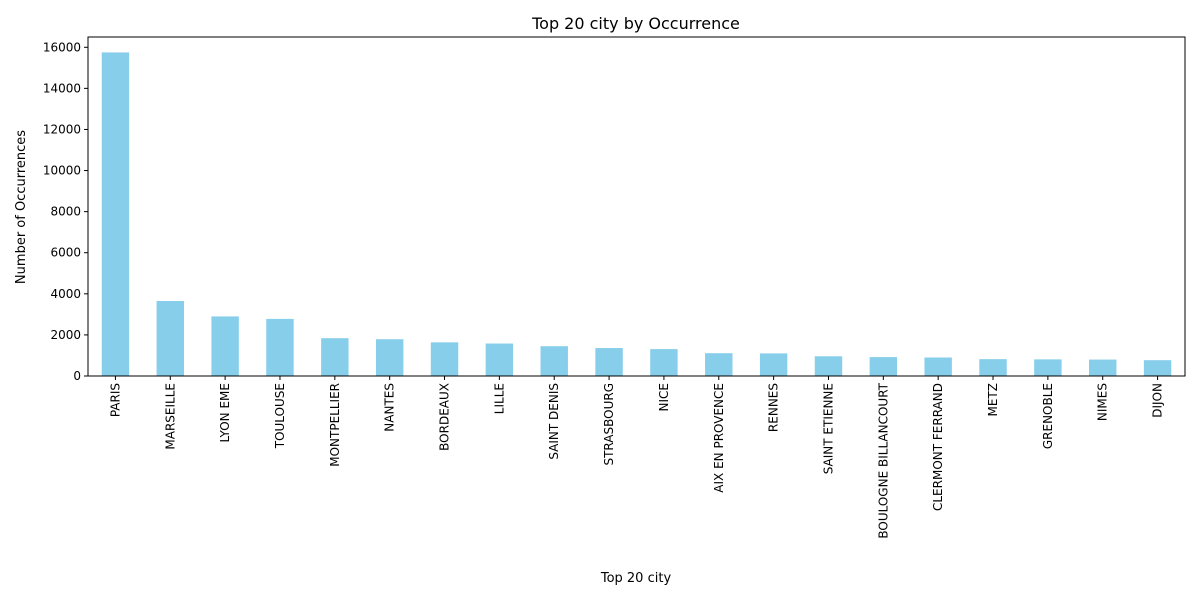 The image size is (1200, 600). I want to click on y-tick-label: 6000, so click(65, 253).